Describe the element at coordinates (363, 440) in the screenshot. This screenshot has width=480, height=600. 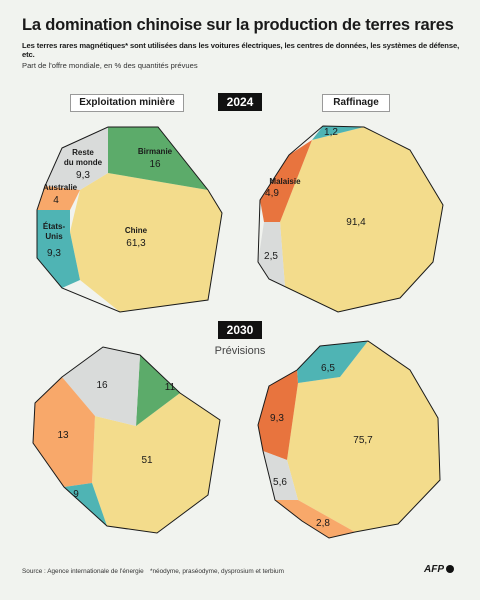
I see `value-china: 75,7` at that location.